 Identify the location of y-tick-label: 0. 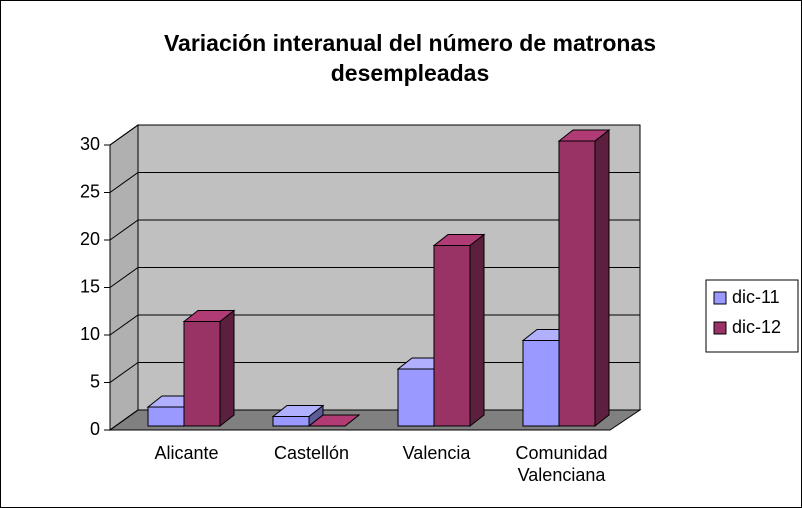
(95, 429).